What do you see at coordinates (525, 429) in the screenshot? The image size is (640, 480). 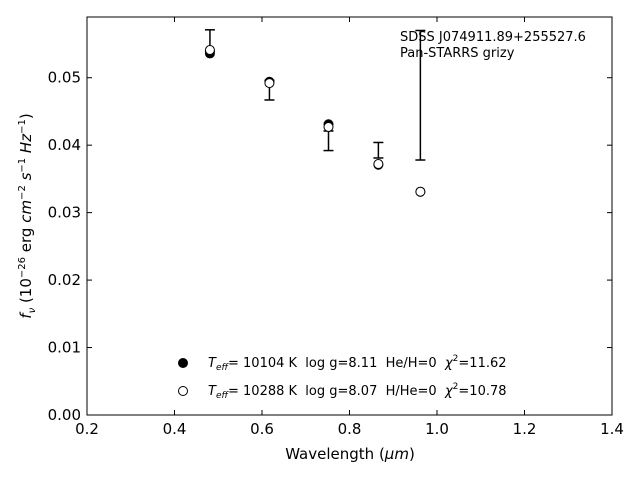 I see `x-tick-label: 1.2` at bounding box center [525, 429].